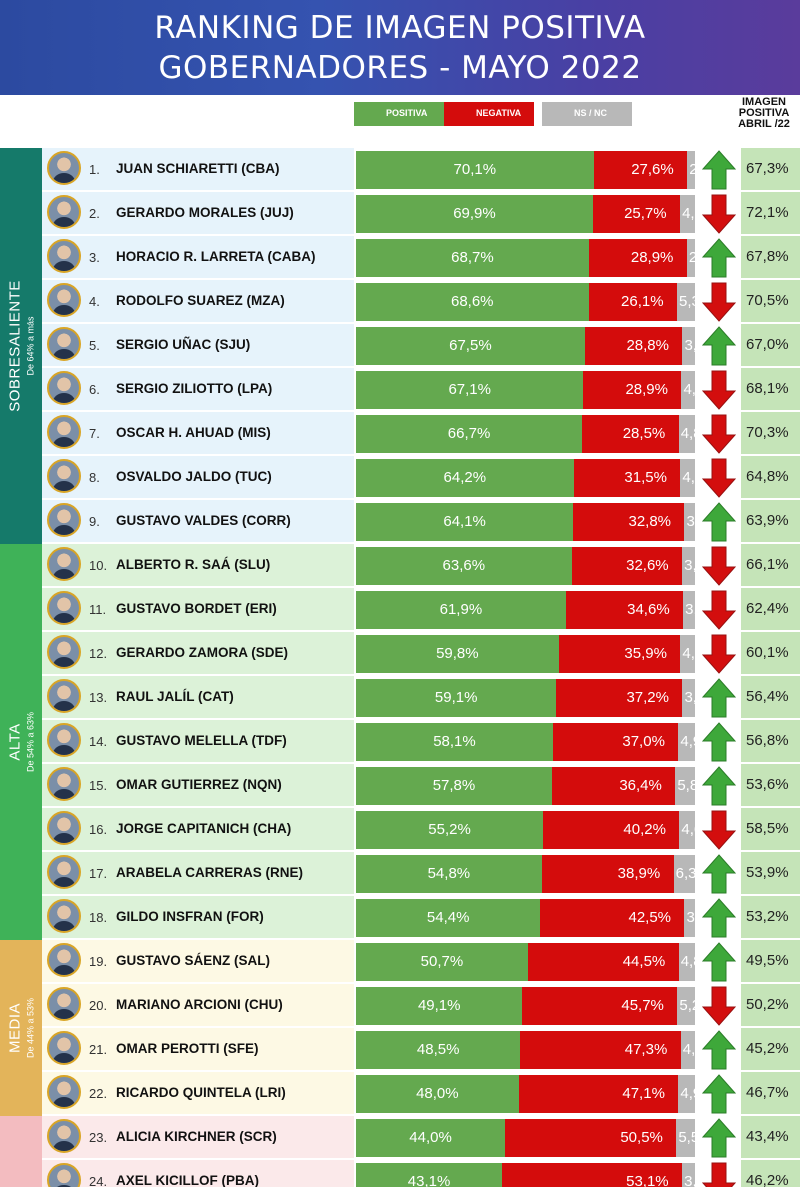 This screenshot has width=800, height=1187. I want to click on label-nsnc: 5,2, so click(690, 1005).